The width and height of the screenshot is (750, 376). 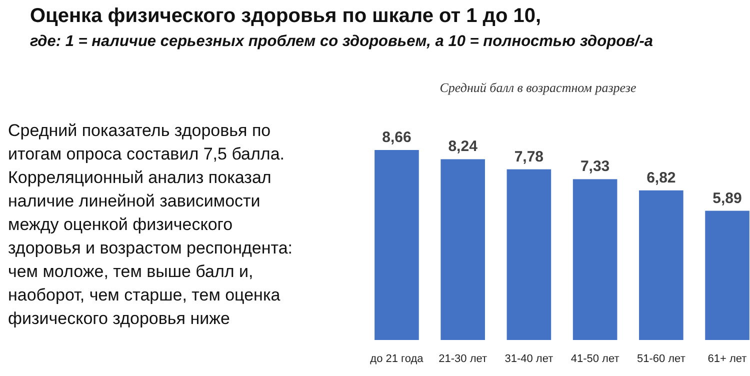 I want to click on chart-title: Оценка физического здоровья по шкале от 1 до 10,, so click(x=286, y=16).